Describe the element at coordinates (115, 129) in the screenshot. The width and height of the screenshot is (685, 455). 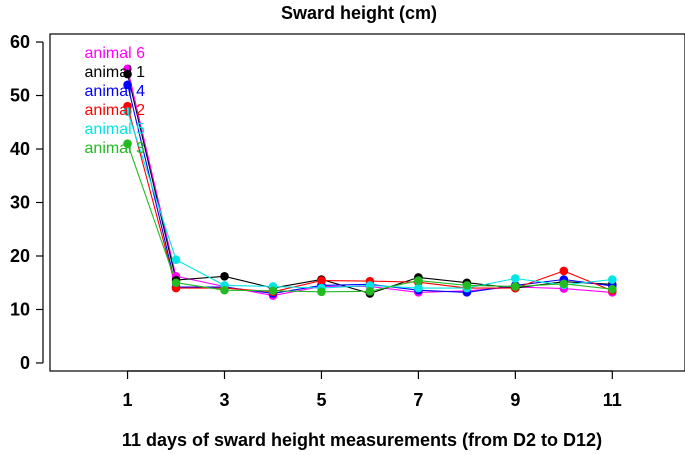
I see `legend-entry: animal 5` at that location.